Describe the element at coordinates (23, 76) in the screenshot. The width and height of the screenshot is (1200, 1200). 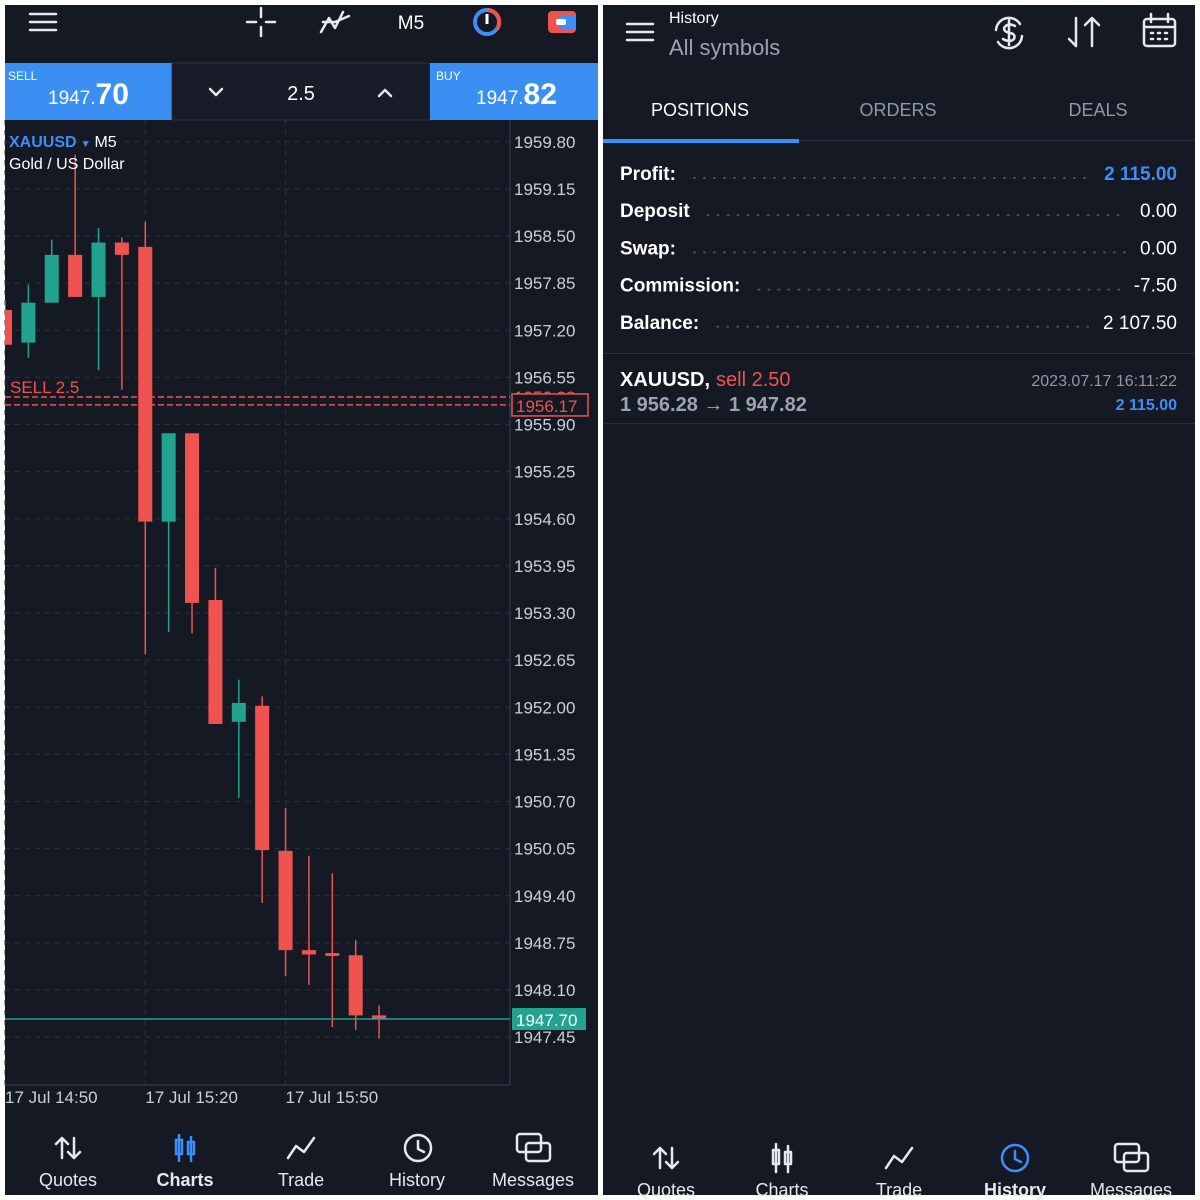
I see `sell-label: SELL` at that location.